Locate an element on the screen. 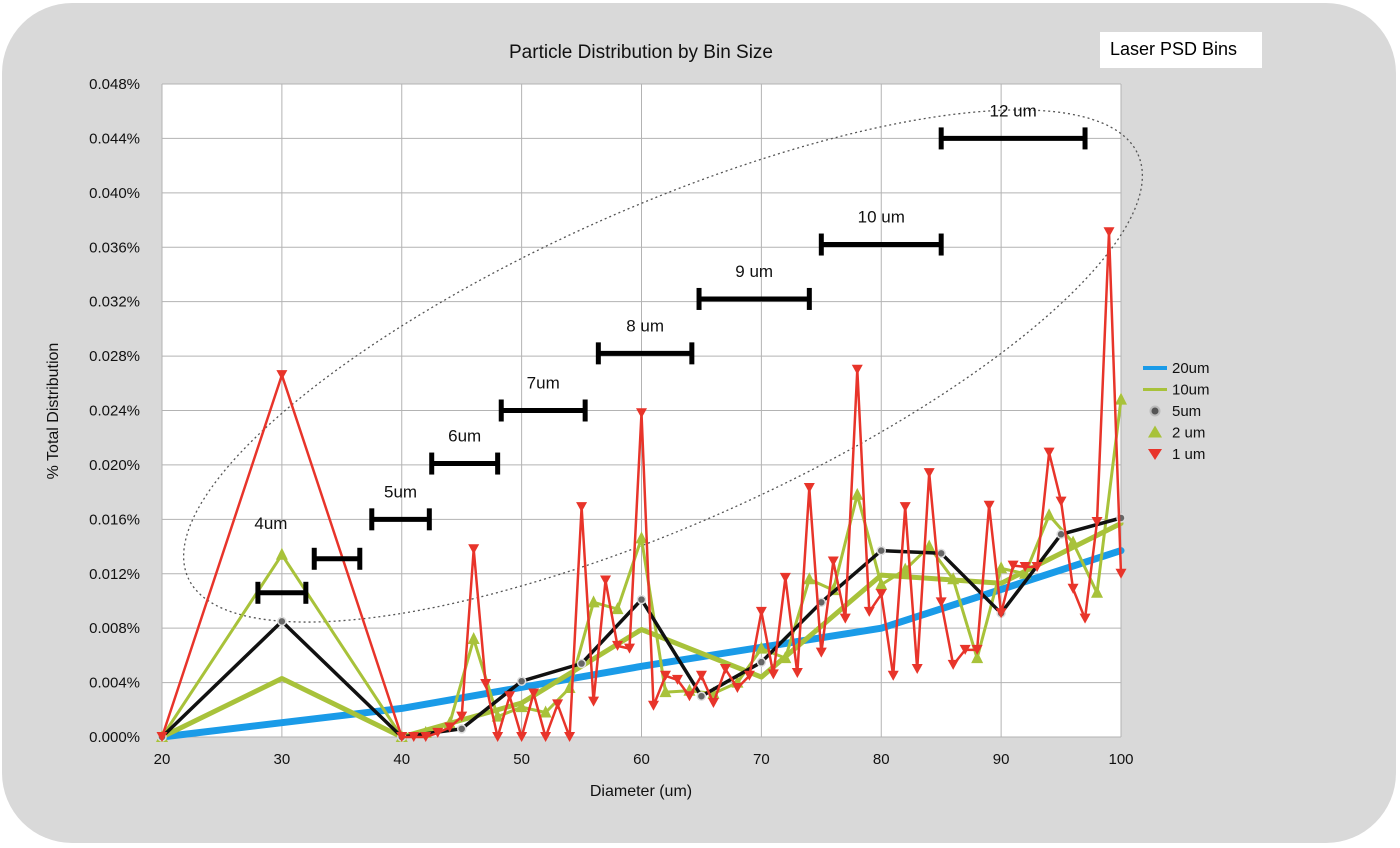 The width and height of the screenshot is (1400, 848). bin-label: 12 um is located at coordinates (1012, 110).